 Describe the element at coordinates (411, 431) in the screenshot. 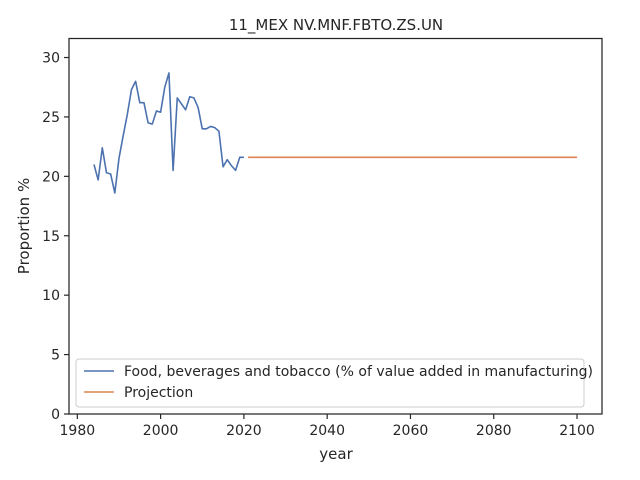

I see `x-tick-label: 2060` at that location.